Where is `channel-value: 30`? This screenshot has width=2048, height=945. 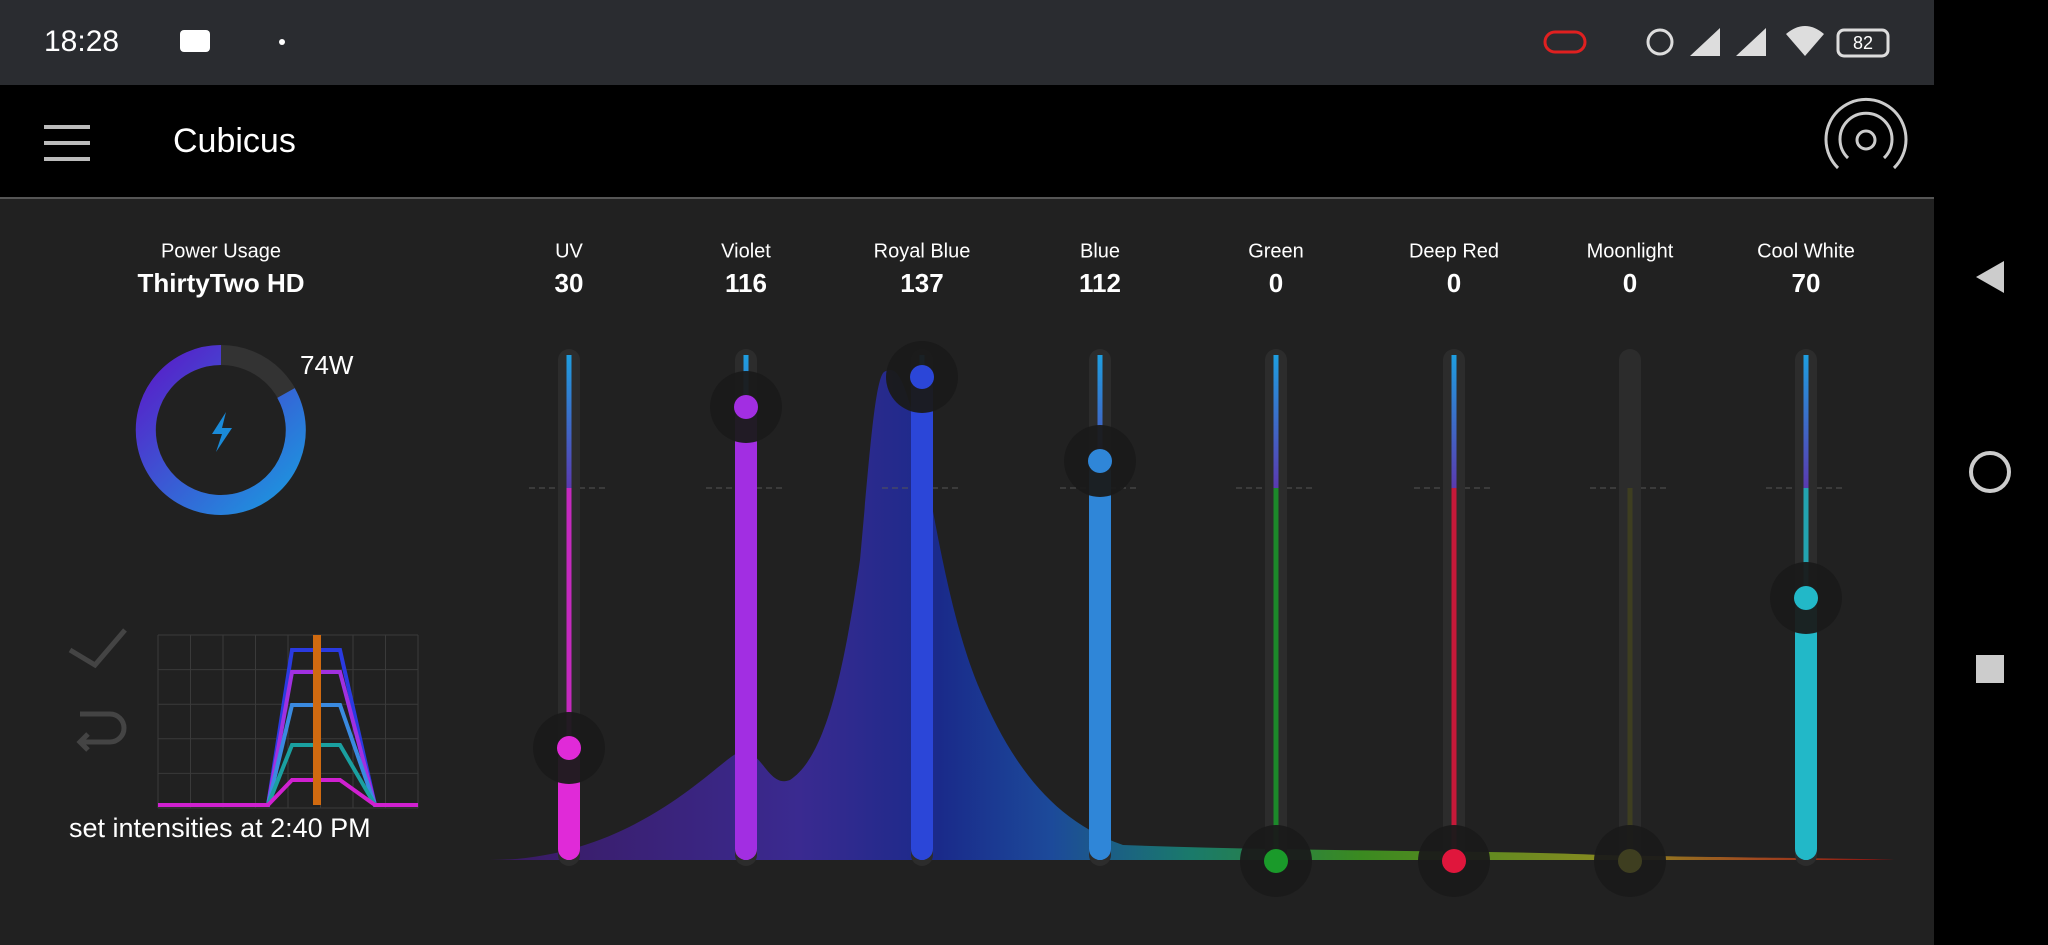 channel-value: 30 is located at coordinates (569, 283).